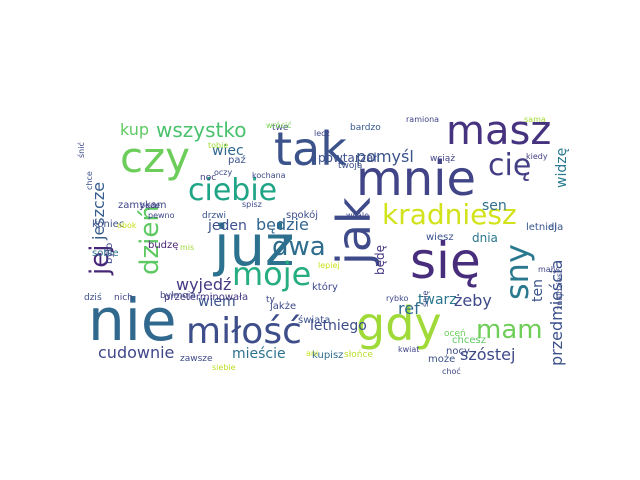 This screenshot has width=640, height=480. What do you see at coordinates (425, 299) in the screenshot?
I see `word-88: śnię` at bounding box center [425, 299].